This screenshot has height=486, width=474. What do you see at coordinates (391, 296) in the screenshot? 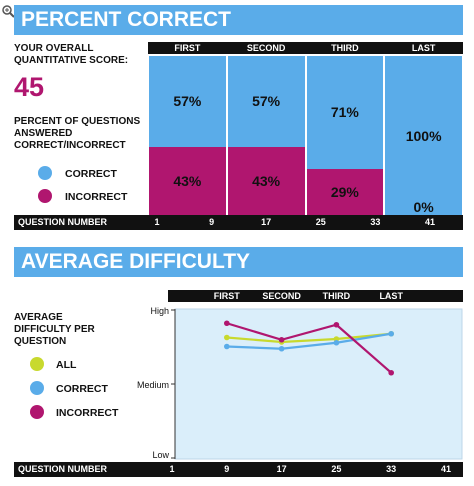
I see `line-header-last: LAST` at bounding box center [391, 296].